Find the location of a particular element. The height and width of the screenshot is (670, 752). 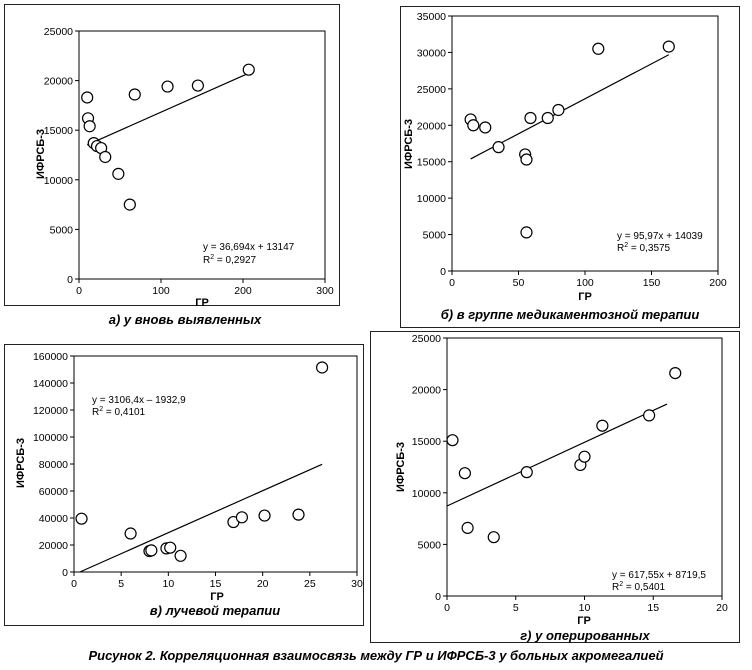

y-tick-label-c-7: 140000 is located at coordinates (50, 384).